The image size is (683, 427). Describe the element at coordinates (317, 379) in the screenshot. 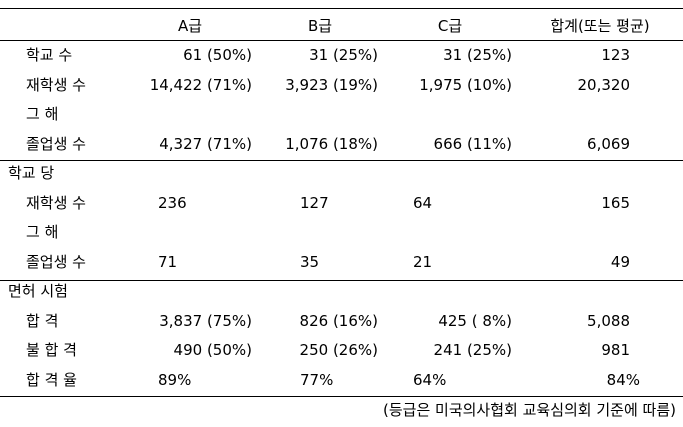

I see `cell: 77%` at that location.